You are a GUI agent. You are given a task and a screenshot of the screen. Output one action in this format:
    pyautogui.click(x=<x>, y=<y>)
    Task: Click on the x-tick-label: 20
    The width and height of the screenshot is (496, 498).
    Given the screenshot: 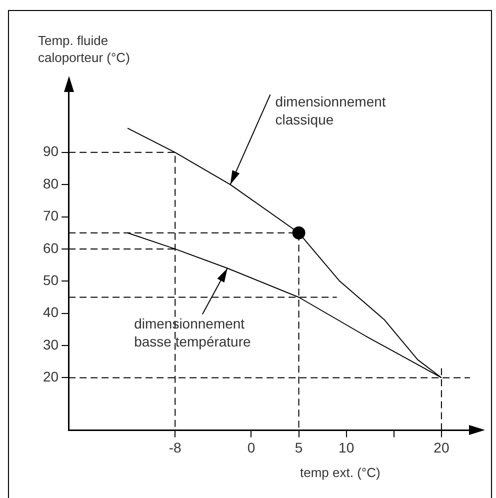 What is the action you would take?
    pyautogui.click(x=442, y=447)
    